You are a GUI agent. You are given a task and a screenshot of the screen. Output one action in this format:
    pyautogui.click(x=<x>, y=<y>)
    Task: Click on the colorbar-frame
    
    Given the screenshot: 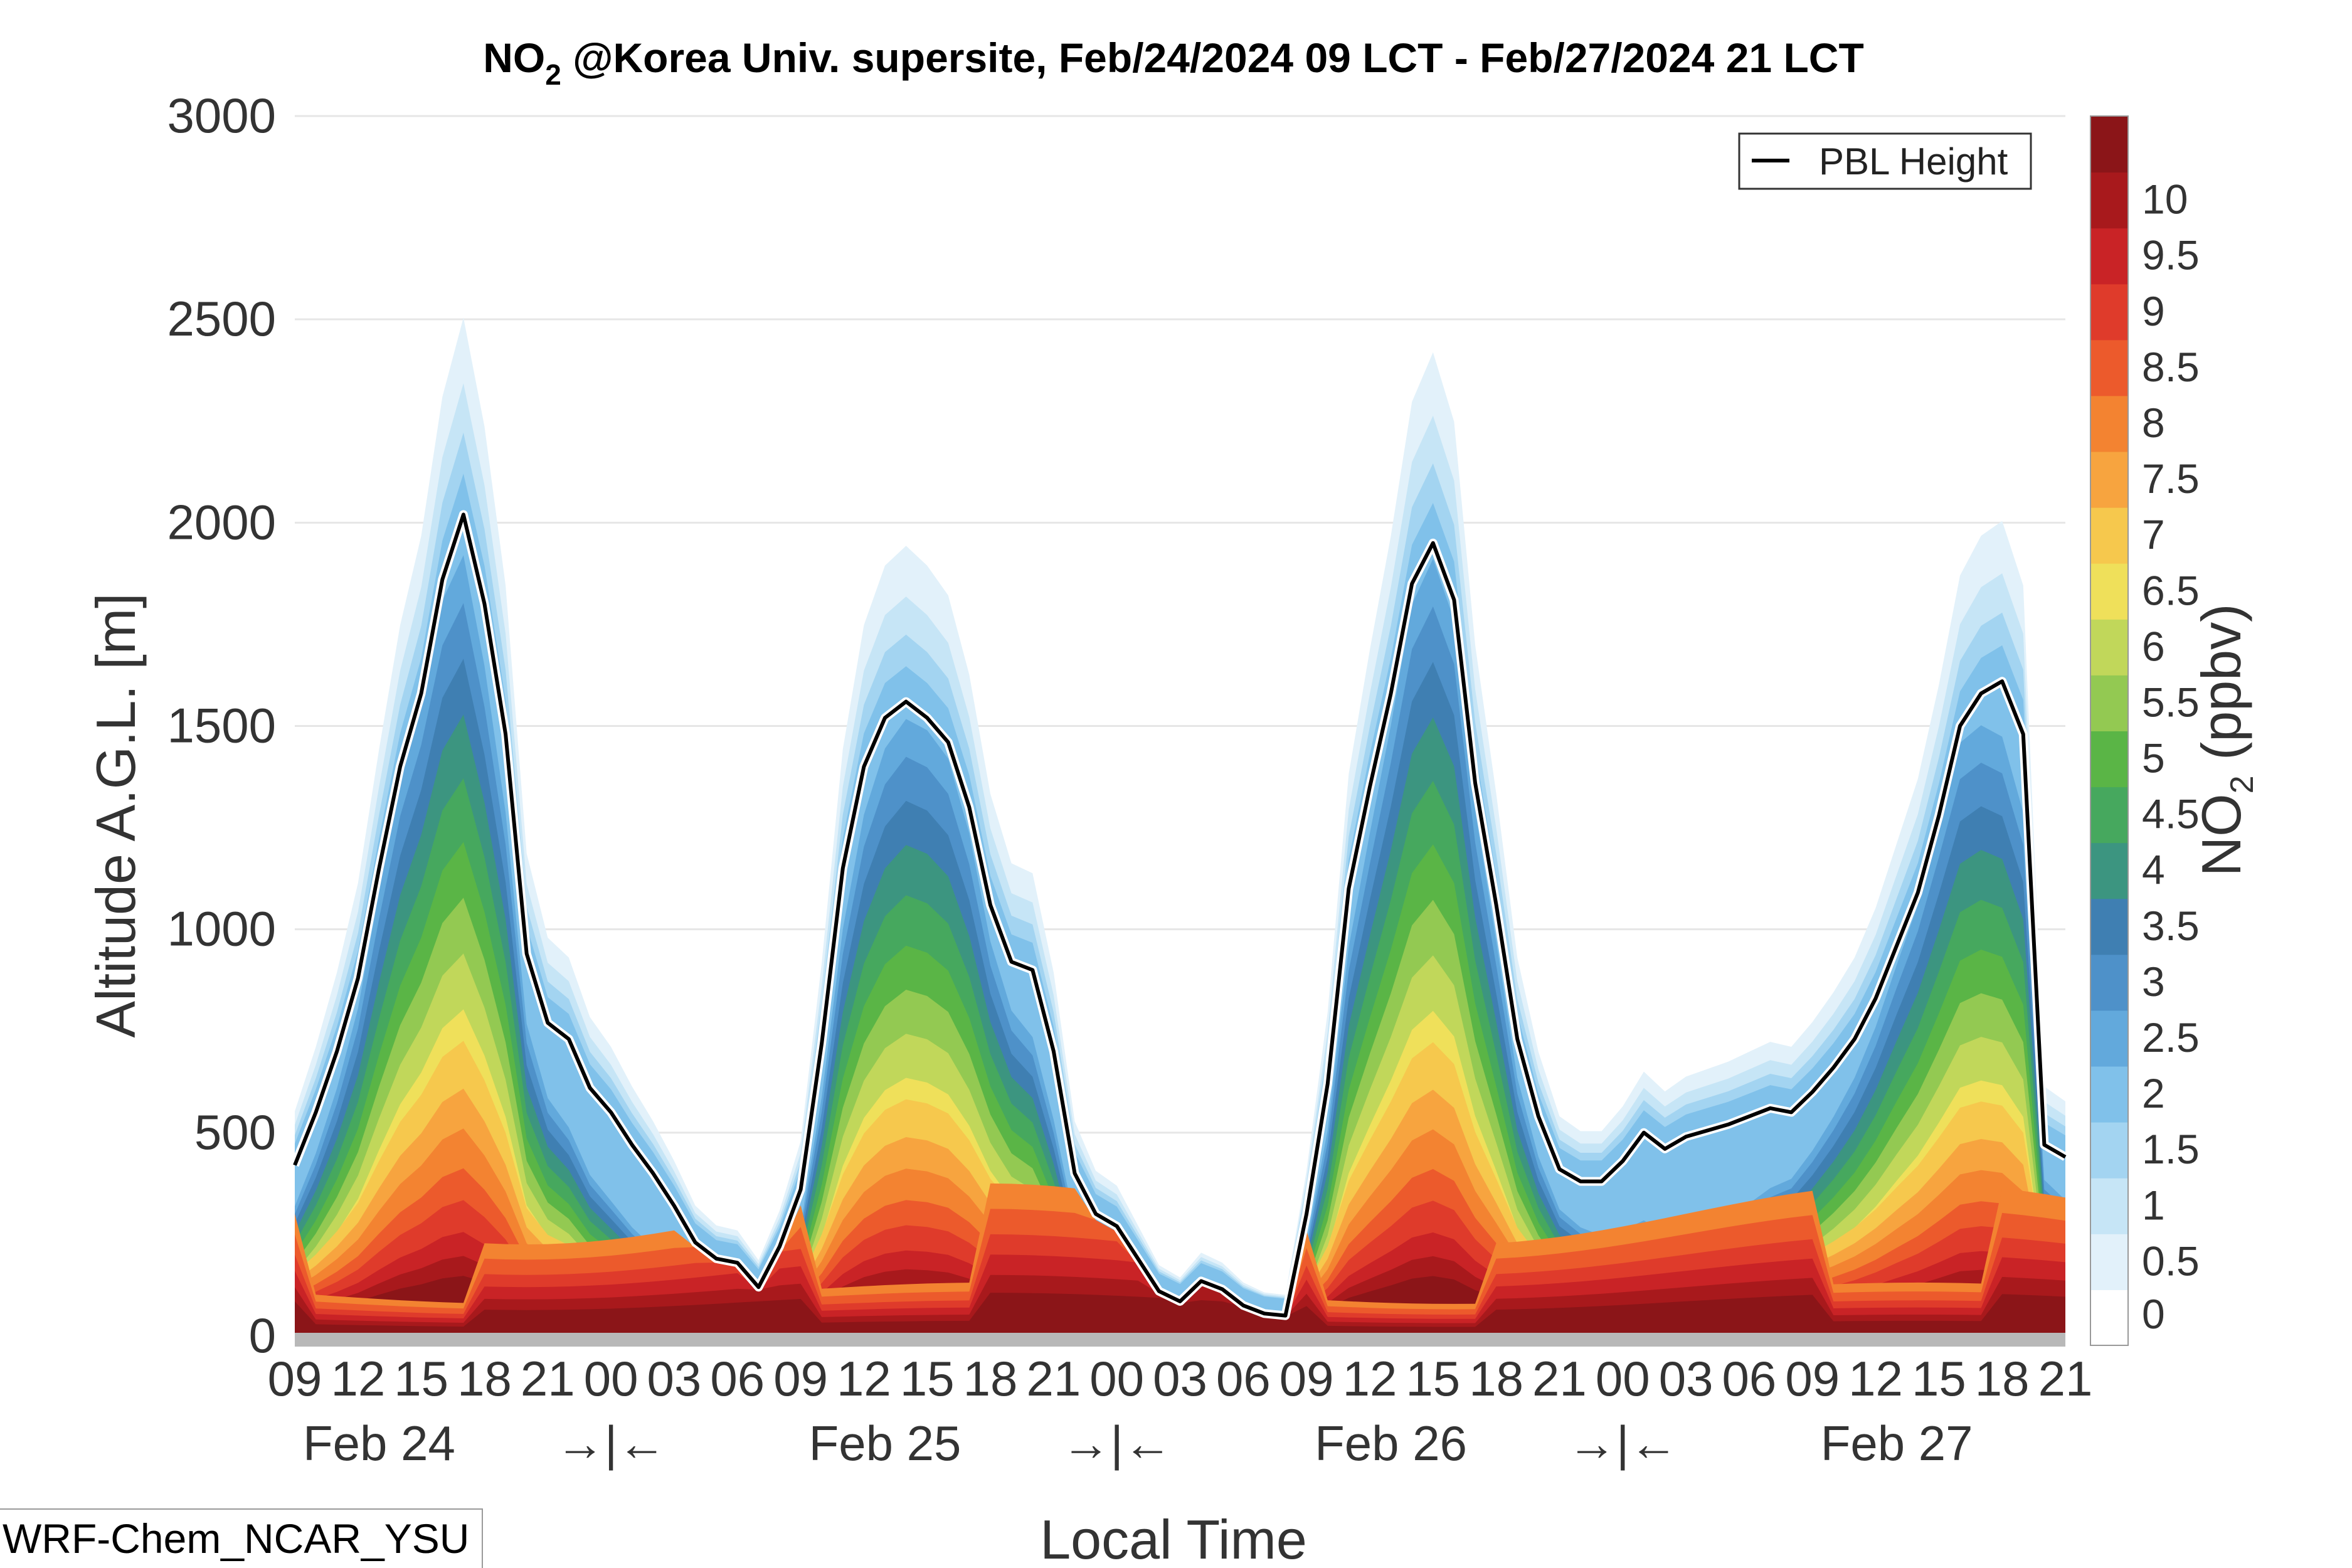 What is the action you would take?
    pyautogui.click(x=2109, y=731)
    